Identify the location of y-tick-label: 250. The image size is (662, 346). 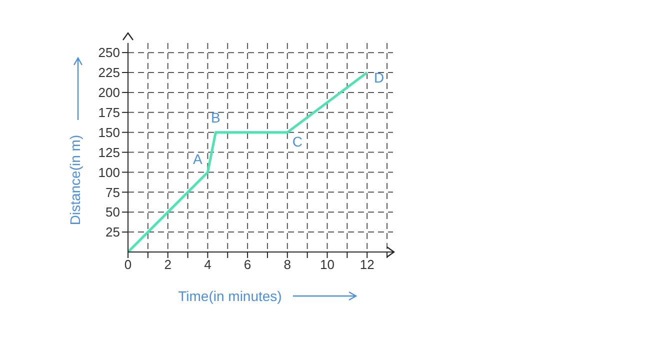
(109, 52).